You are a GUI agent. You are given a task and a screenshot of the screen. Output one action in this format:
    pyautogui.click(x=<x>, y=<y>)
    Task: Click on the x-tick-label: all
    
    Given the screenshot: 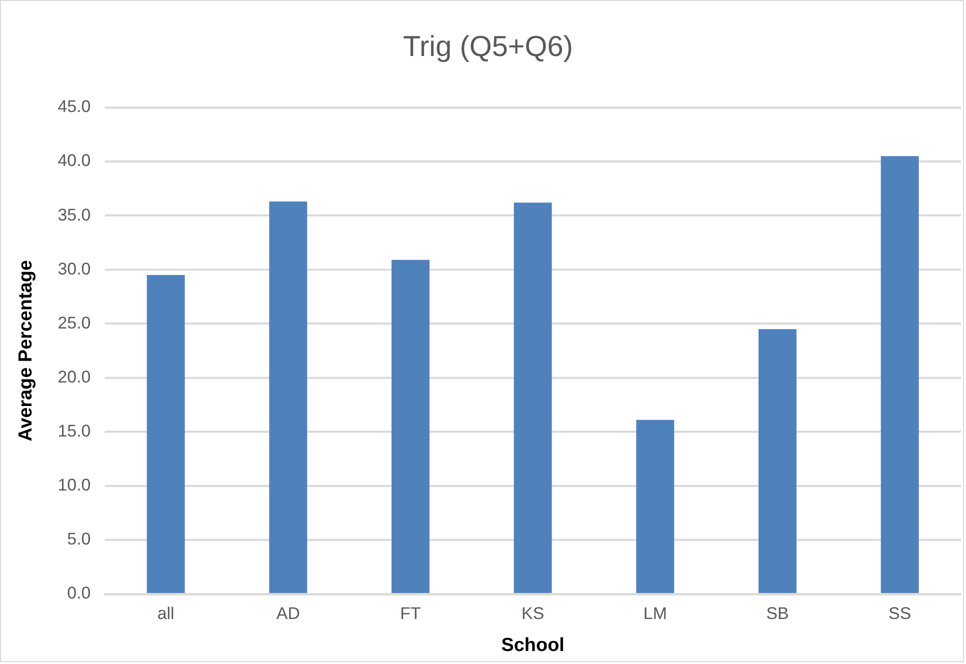 What is the action you would take?
    pyautogui.click(x=165, y=613)
    